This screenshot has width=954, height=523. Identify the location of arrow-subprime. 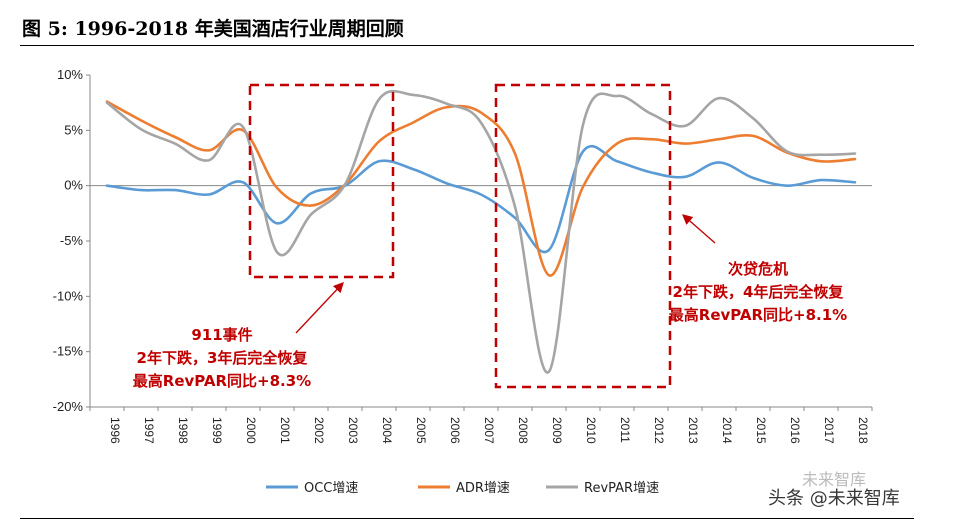
(699, 229).